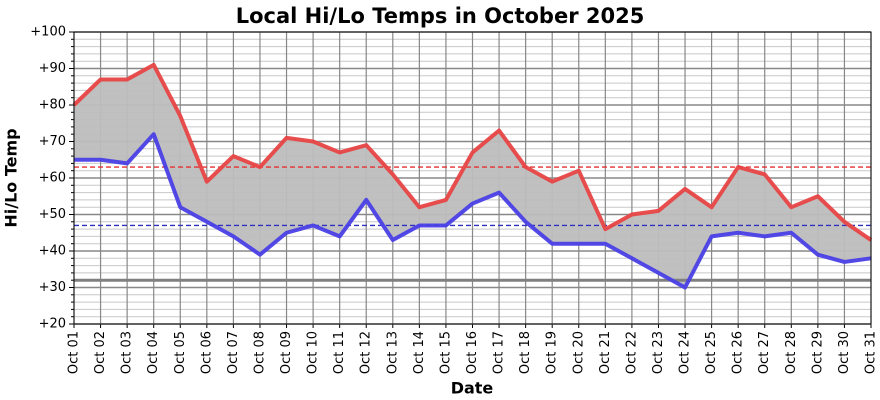  Describe the element at coordinates (180, 352) in the screenshot. I see `x-tick-label: Oct 05` at that location.